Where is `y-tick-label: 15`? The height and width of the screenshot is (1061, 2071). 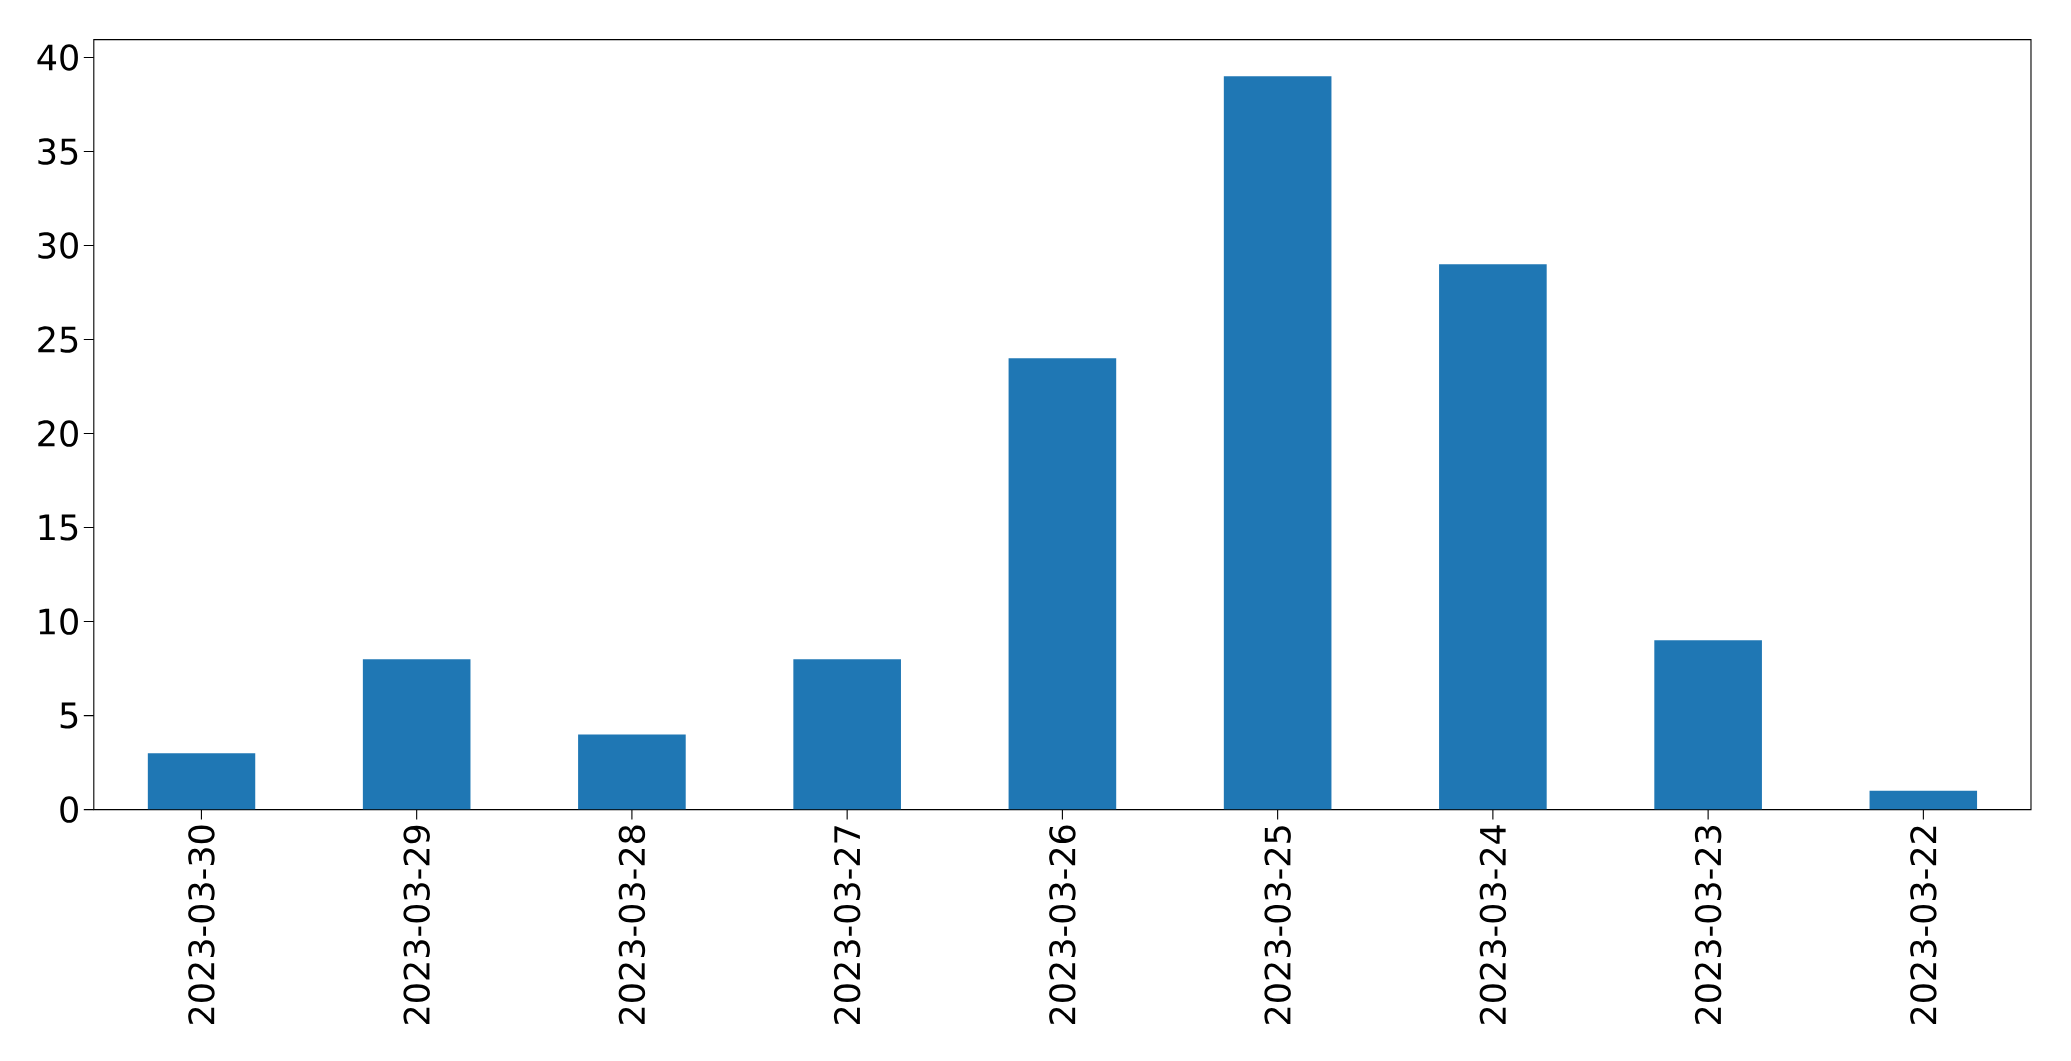 y-tick-label: 15 is located at coordinates (58, 527).